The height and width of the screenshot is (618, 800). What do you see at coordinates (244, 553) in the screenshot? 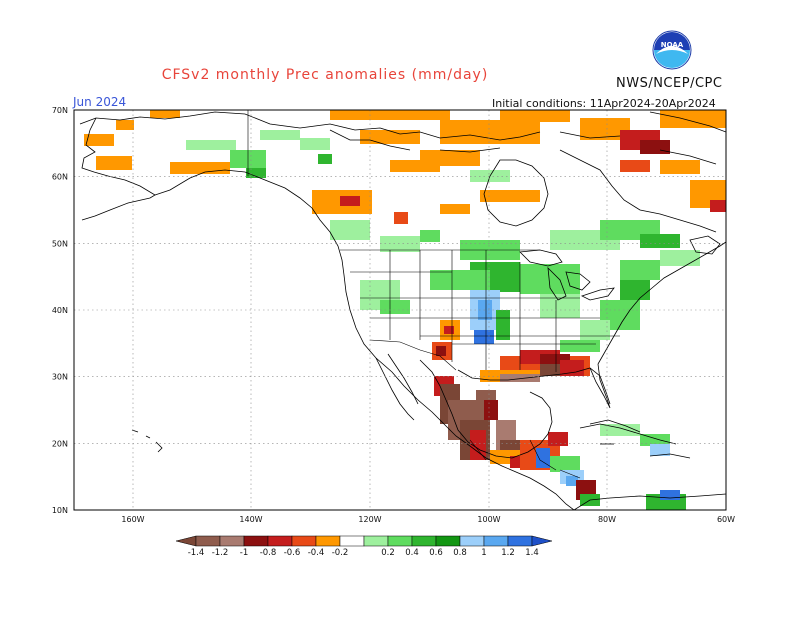
I see `colorbar-label: -1` at bounding box center [244, 553].